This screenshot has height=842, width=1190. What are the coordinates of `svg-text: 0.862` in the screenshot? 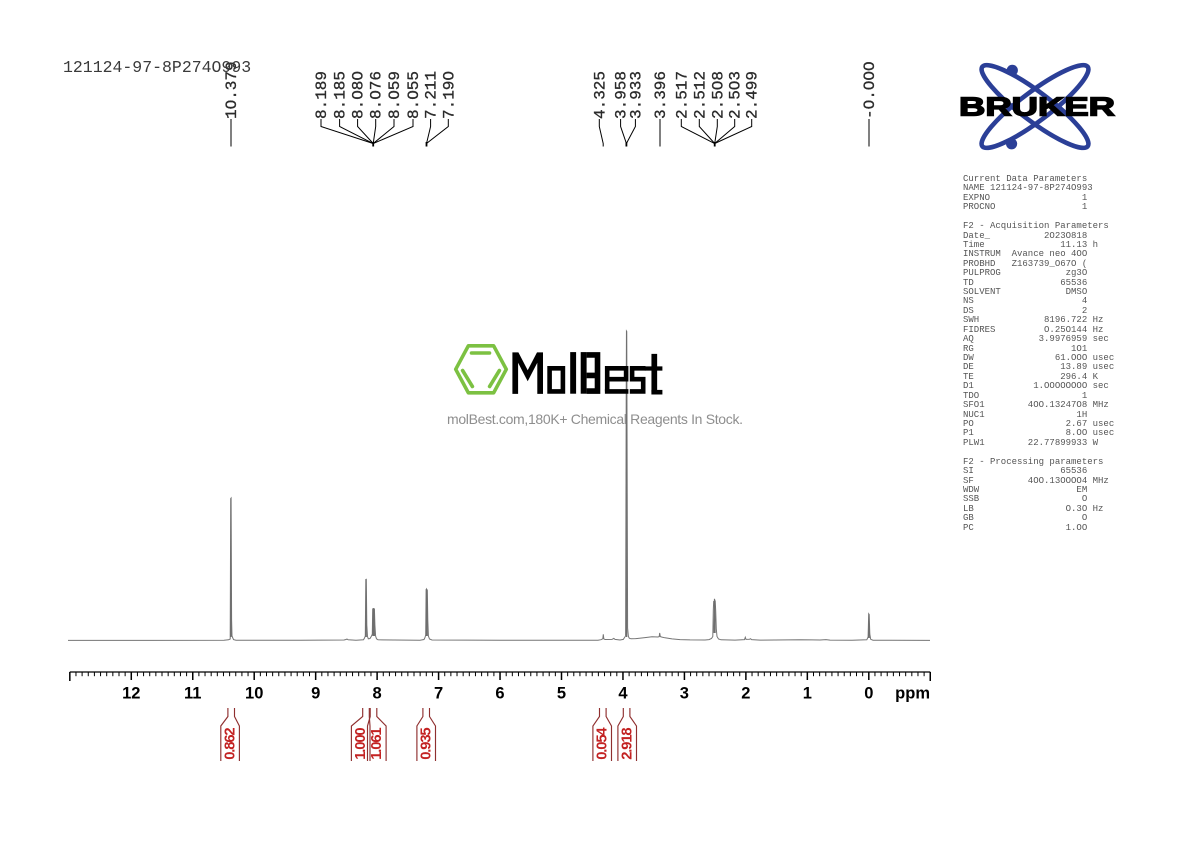 It's located at (230, 744).